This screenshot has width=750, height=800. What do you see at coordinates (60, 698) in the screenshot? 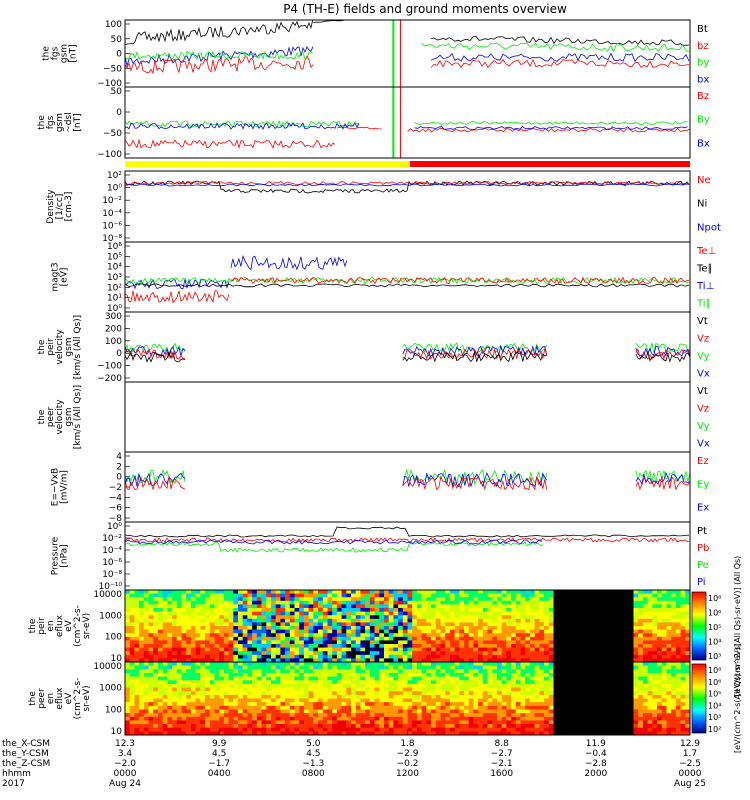
I see `ylabel-line: eflux` at bounding box center [60, 698].